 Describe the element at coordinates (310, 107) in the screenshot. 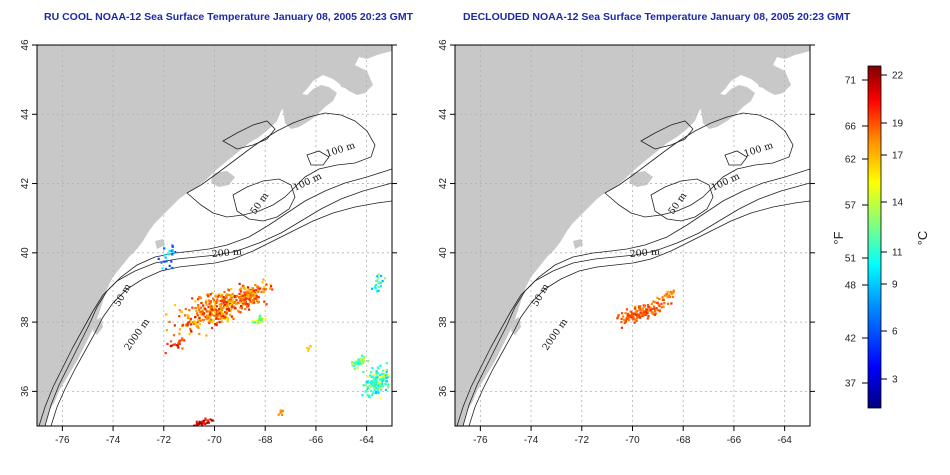

I see `land-region` at that location.